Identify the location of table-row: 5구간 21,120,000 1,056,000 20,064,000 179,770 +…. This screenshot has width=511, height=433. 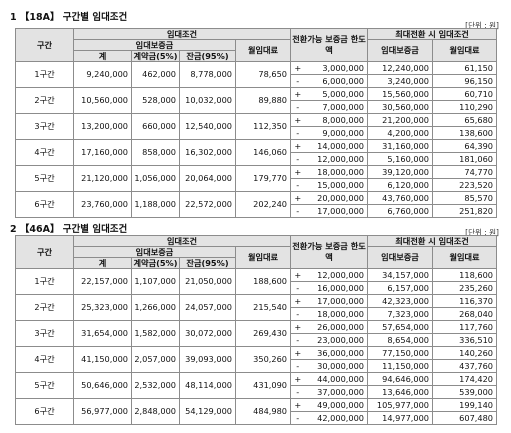
(256, 178).